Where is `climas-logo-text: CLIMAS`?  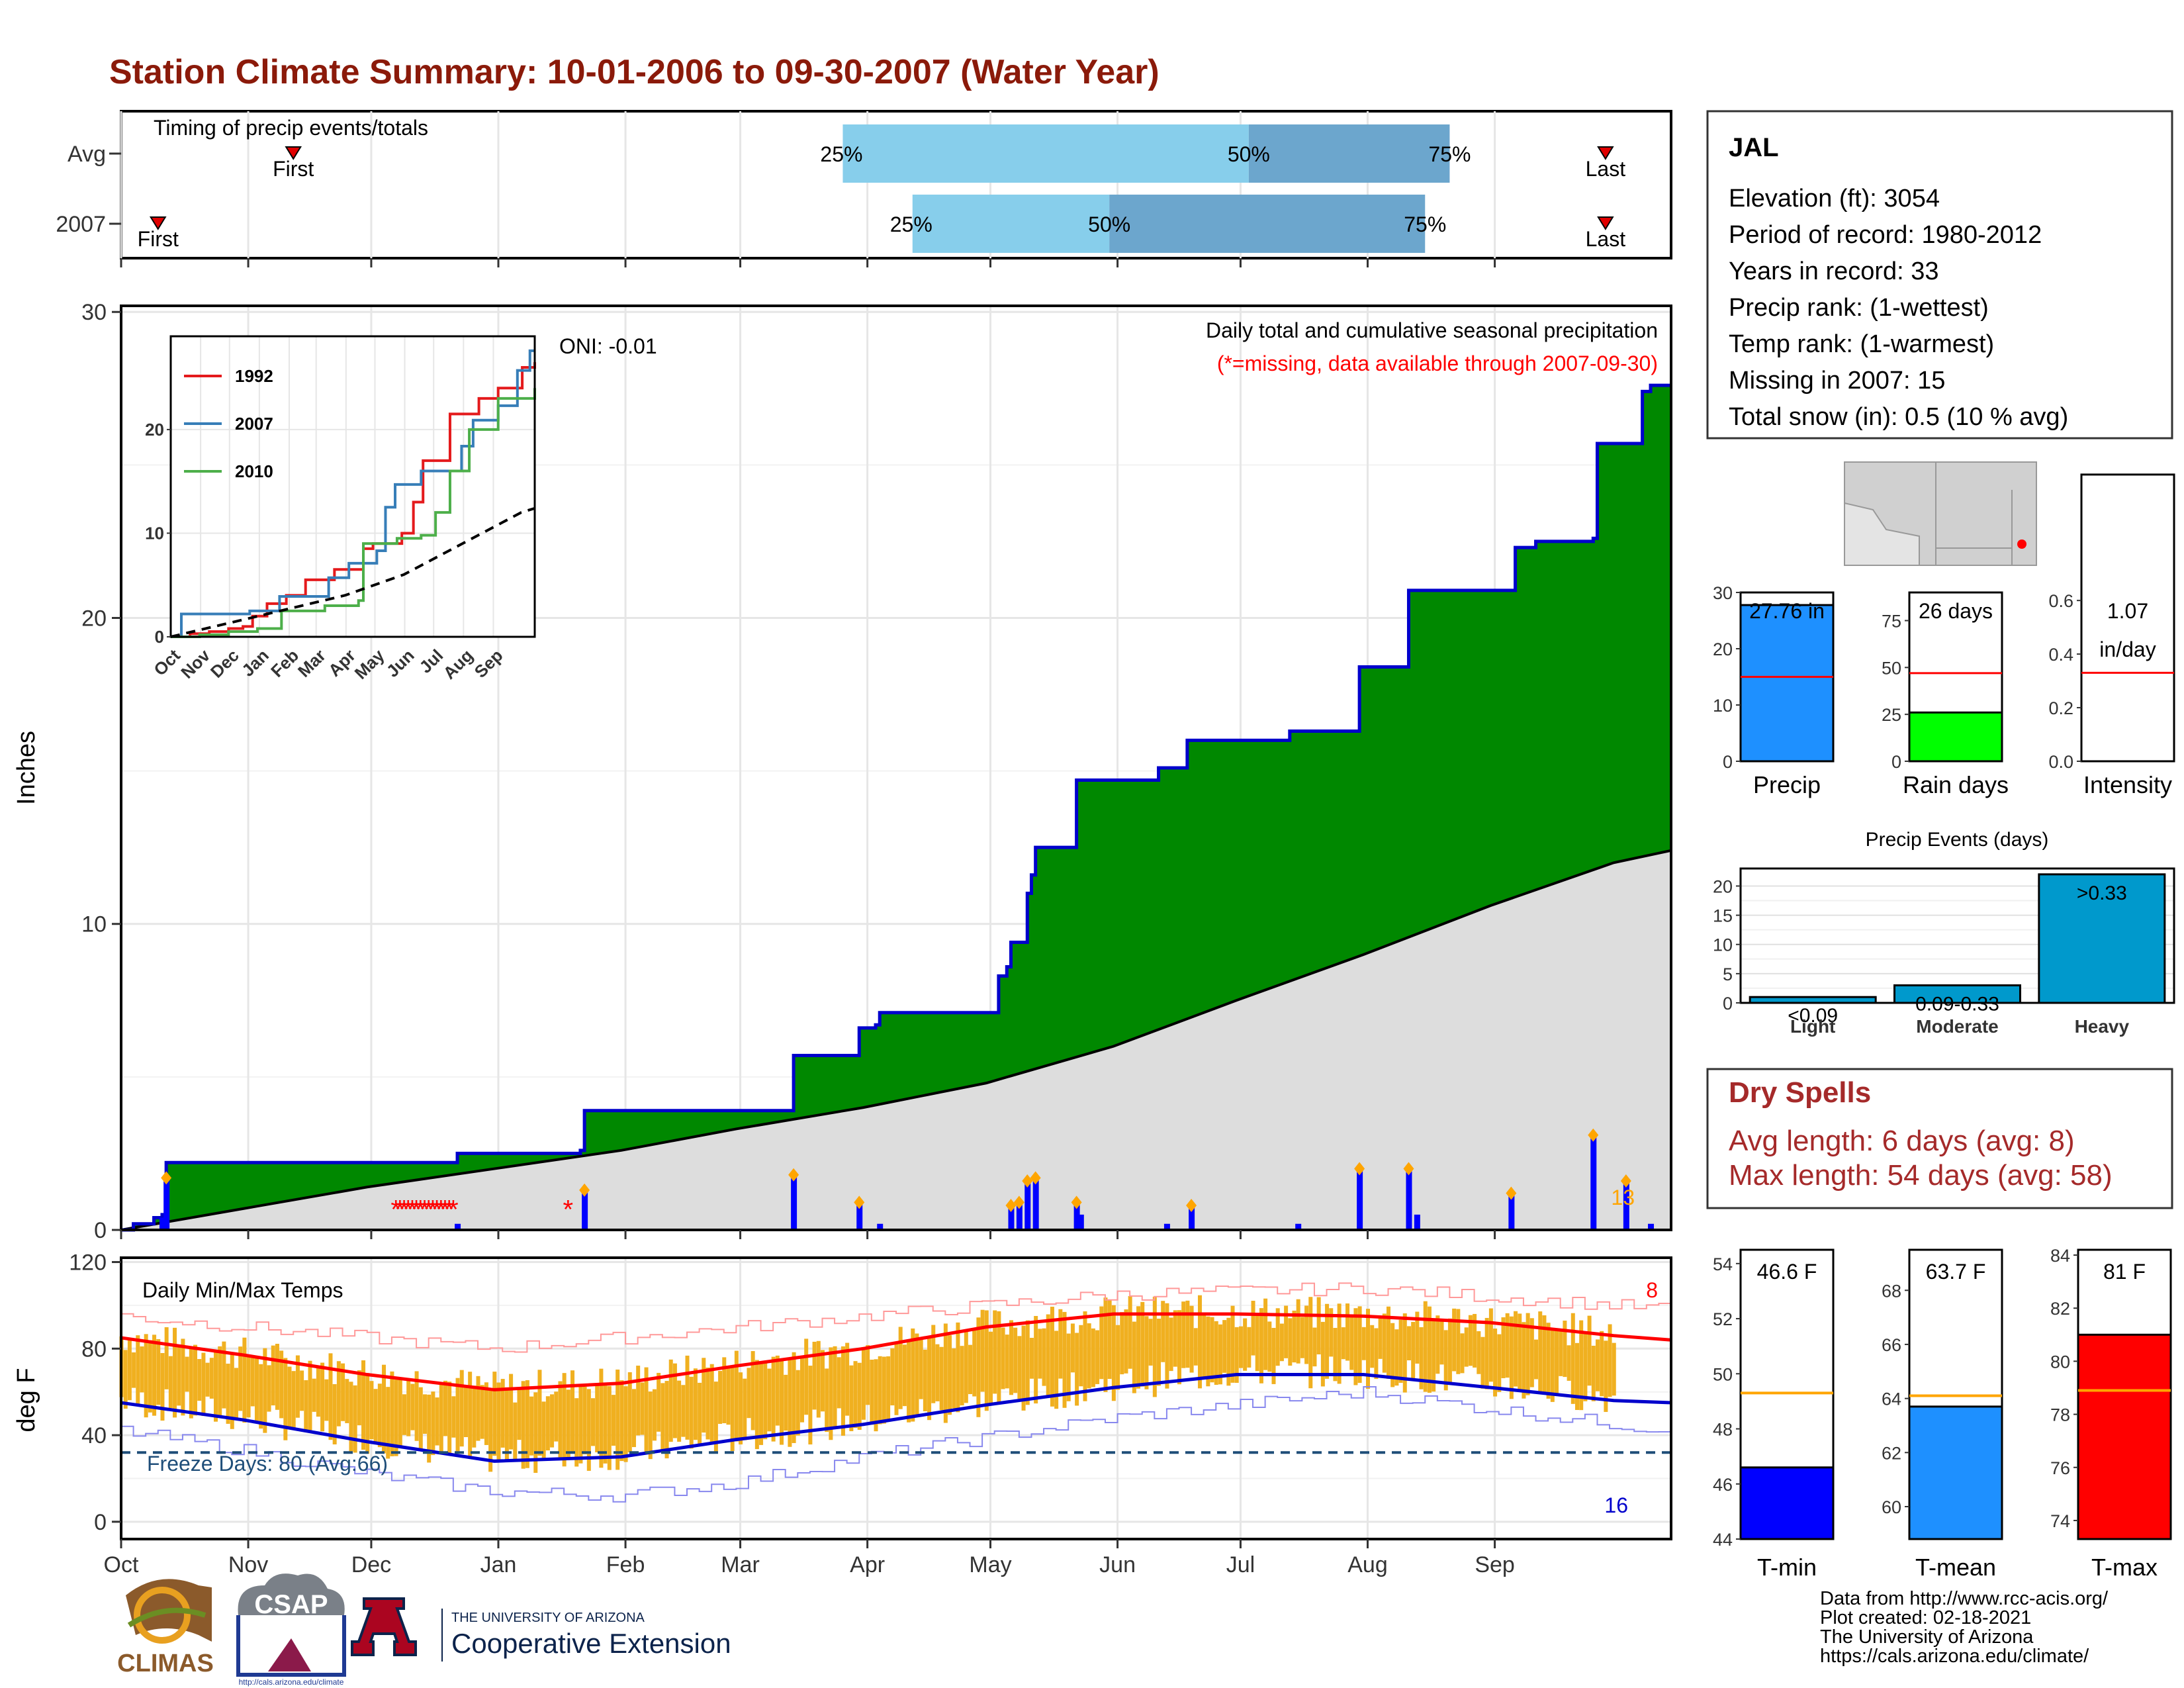 climas-logo-text: CLIMAS is located at coordinates (165, 1663).